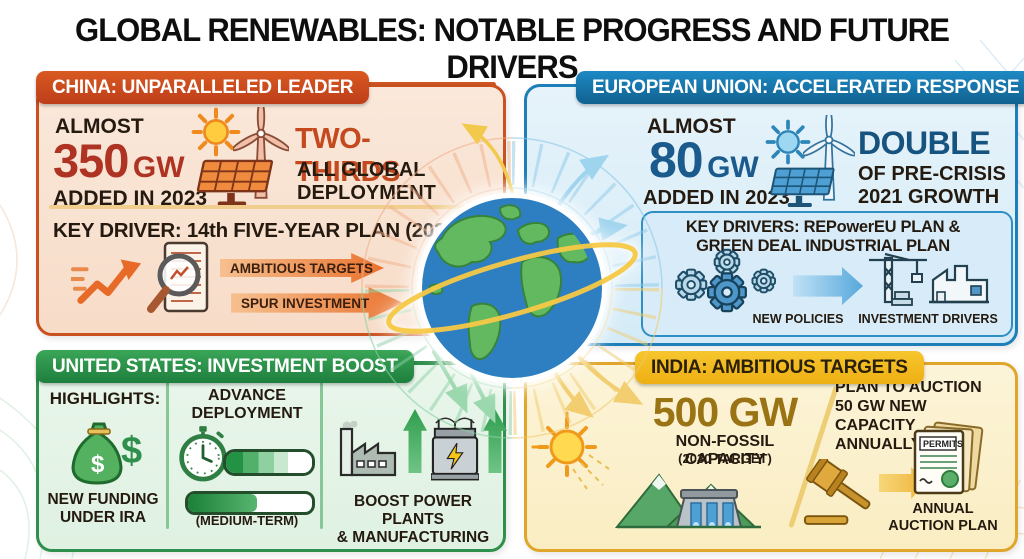  What do you see at coordinates (368, 449) in the screenshot?
I see `factory-icon` at bounding box center [368, 449].